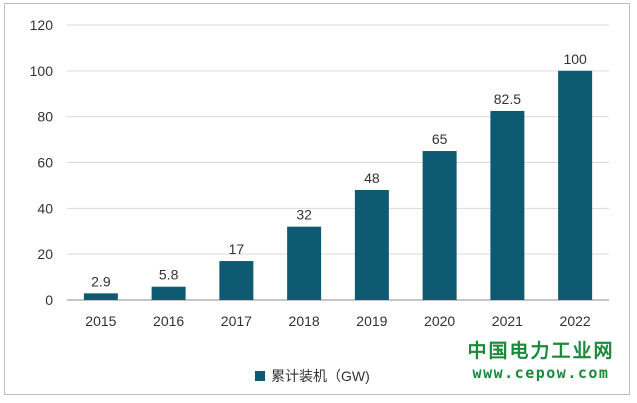 This screenshot has width=637, height=403. I want to click on x-tick-label: 2015, so click(100, 321).